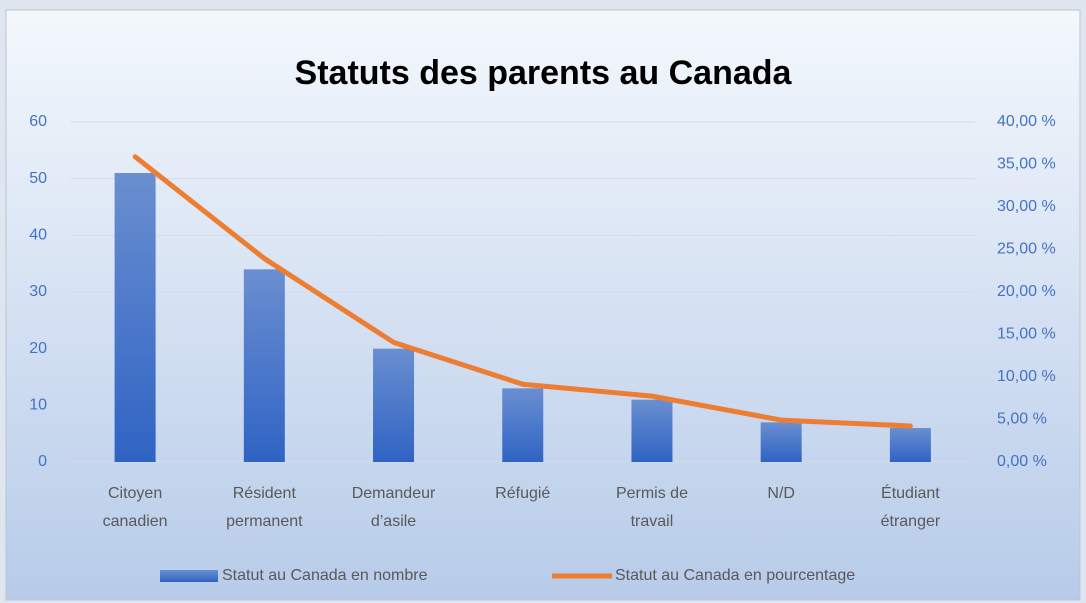 The width and height of the screenshot is (1086, 603). What do you see at coordinates (652, 493) in the screenshot?
I see `x-tick-line: Permis de` at bounding box center [652, 493].